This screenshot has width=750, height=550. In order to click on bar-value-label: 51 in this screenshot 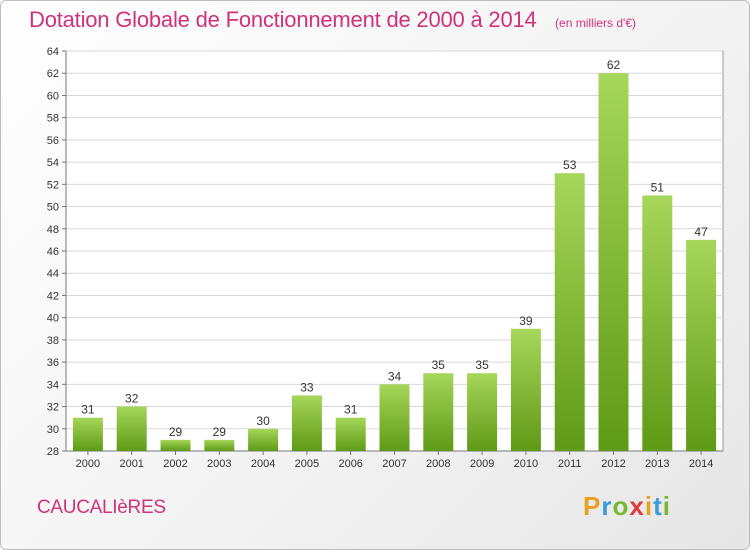, I will do `click(658, 187)`.